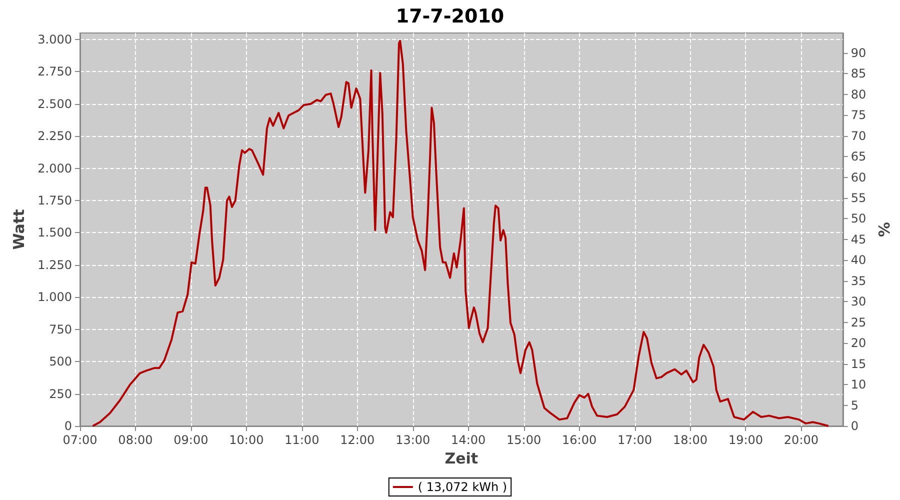 The height and width of the screenshot is (500, 900). What do you see at coordinates (55, 168) in the screenshot?
I see `y-tick-label: 2.000` at bounding box center [55, 168].